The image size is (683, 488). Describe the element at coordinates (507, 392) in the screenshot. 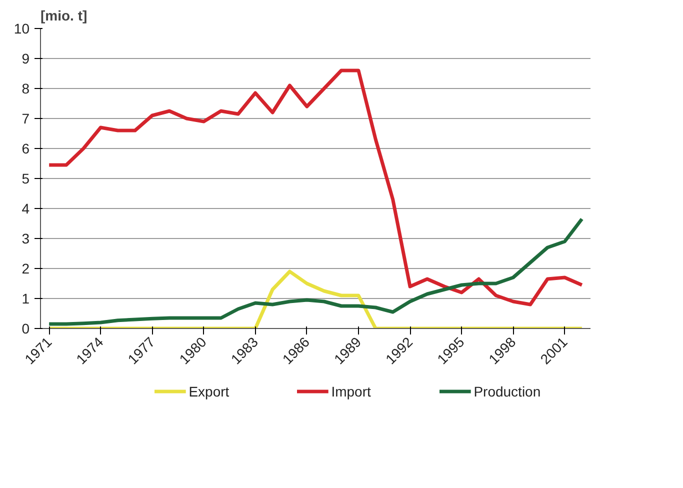

I see `legend-label: Production` at that location.